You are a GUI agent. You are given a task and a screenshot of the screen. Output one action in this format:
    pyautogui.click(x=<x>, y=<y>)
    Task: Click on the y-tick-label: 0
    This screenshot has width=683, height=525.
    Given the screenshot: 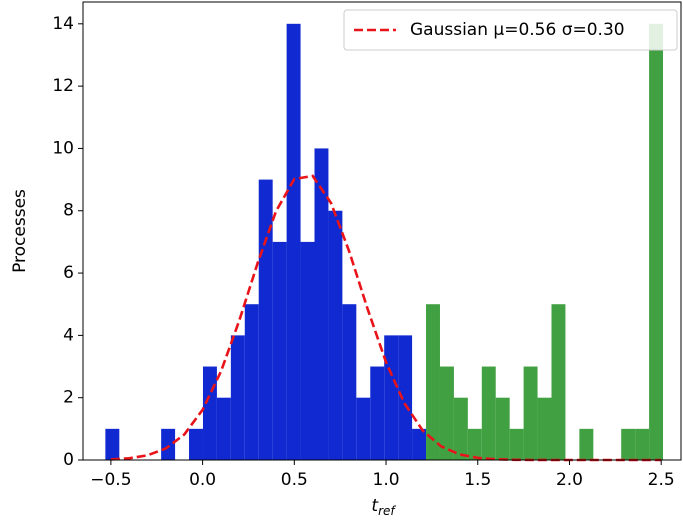 What is the action you would take?
    pyautogui.click(x=68, y=460)
    